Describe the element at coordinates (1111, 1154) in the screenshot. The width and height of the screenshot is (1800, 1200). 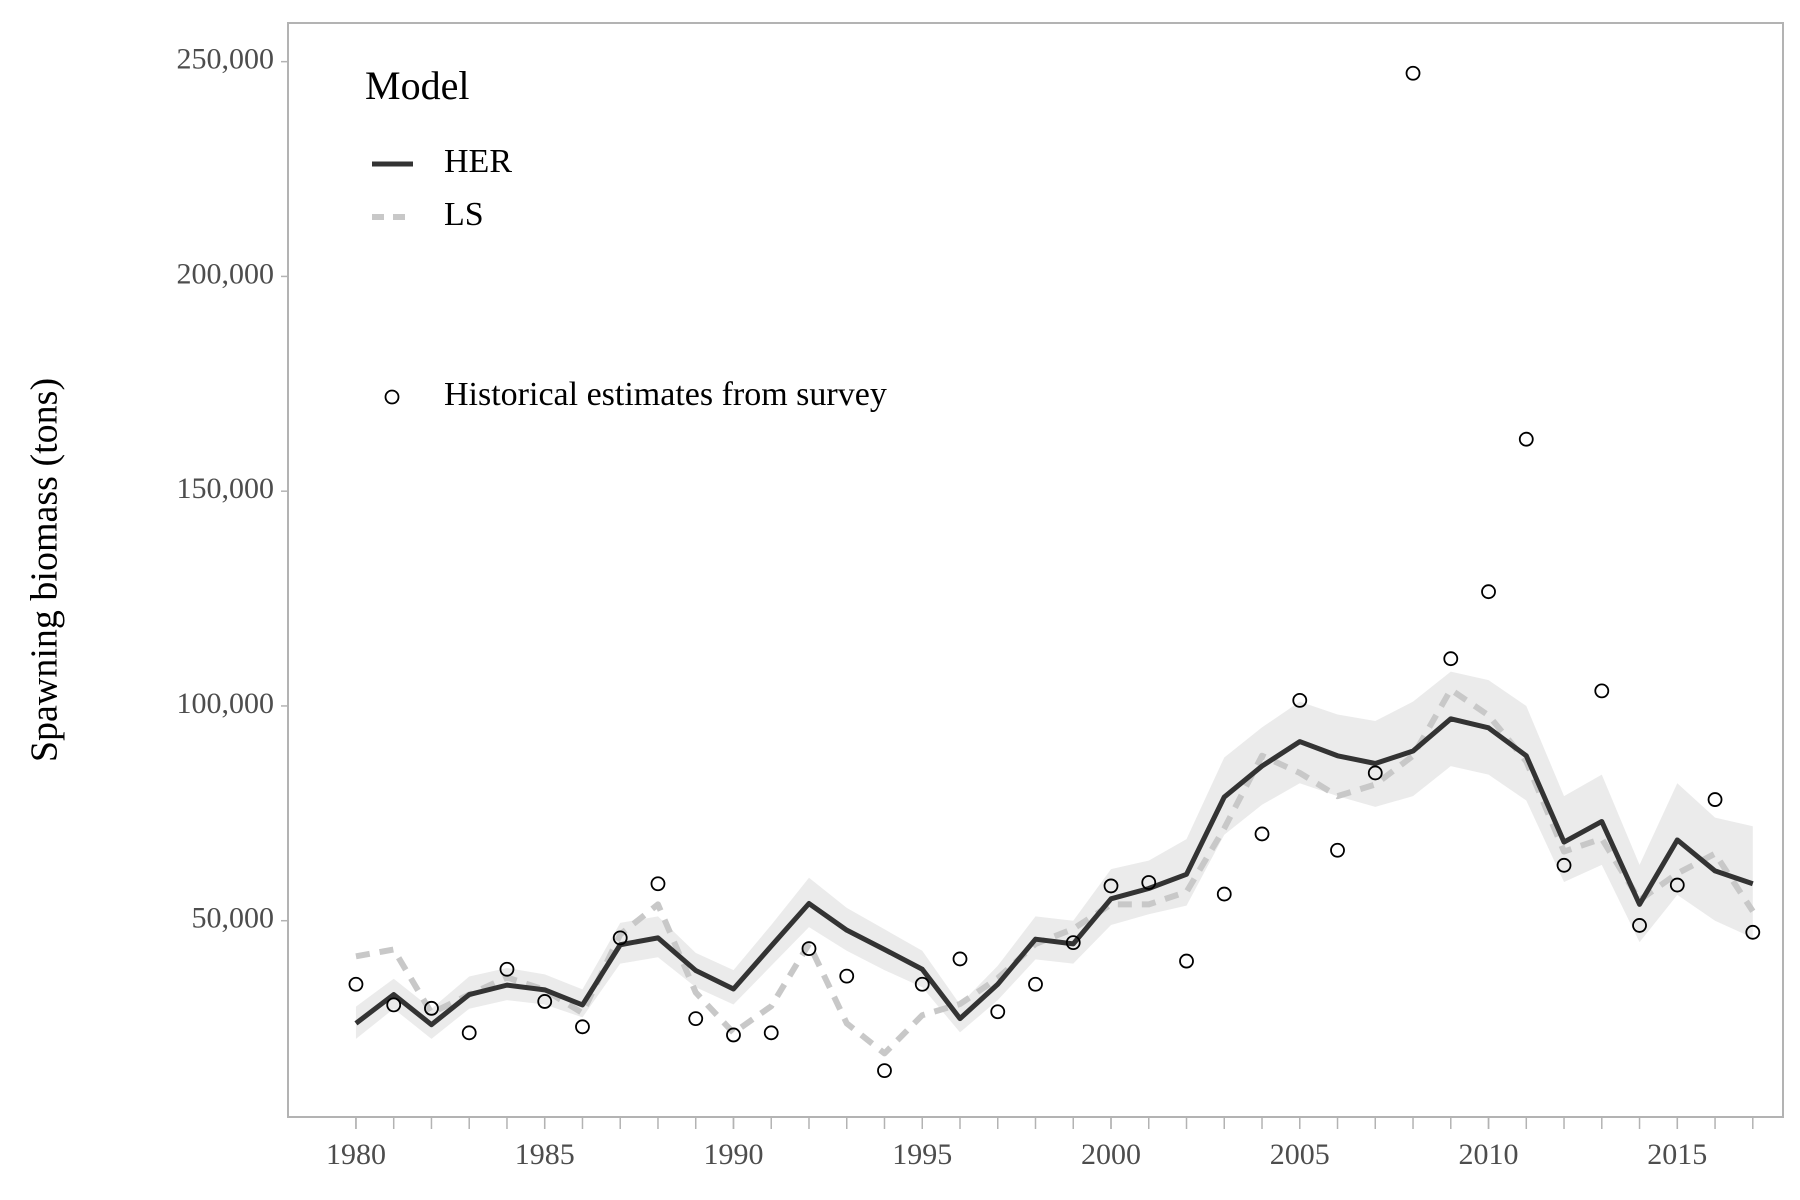
I see `x-tick-label: 2000` at that location.